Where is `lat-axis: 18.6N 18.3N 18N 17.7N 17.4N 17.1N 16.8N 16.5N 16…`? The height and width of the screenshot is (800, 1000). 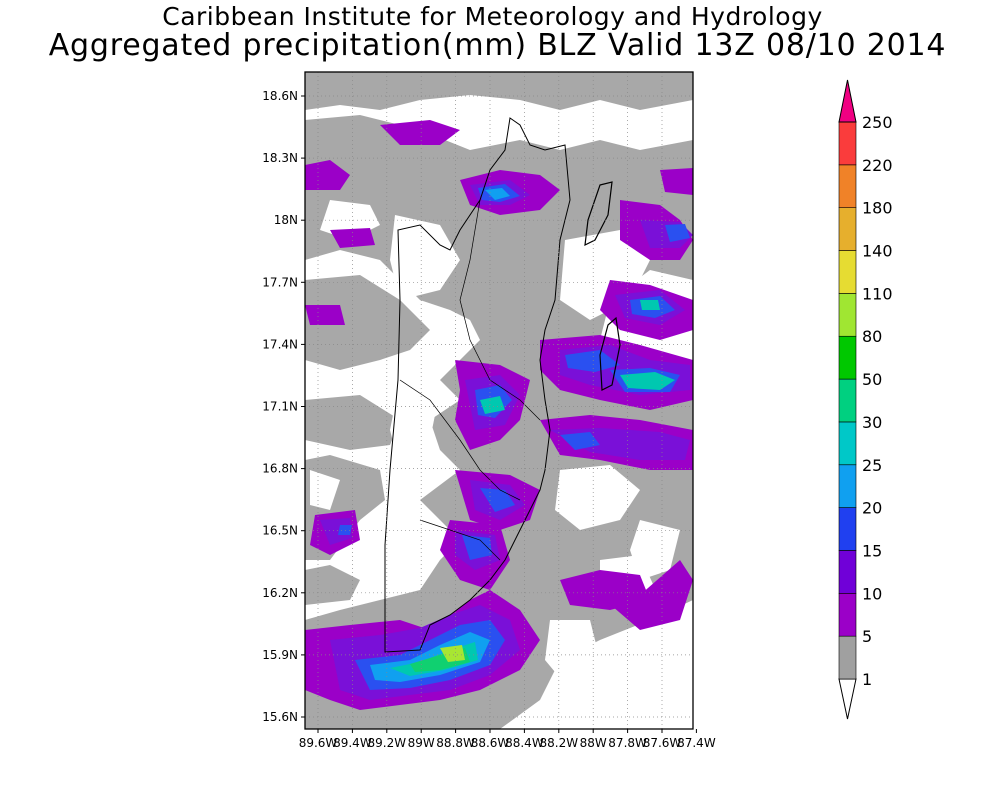
lat-axis: 18.6N 18.3N 18N 17.7N 17.4N 17.1N 16.8N 16.5N 16… is located at coordinates (283, 406).